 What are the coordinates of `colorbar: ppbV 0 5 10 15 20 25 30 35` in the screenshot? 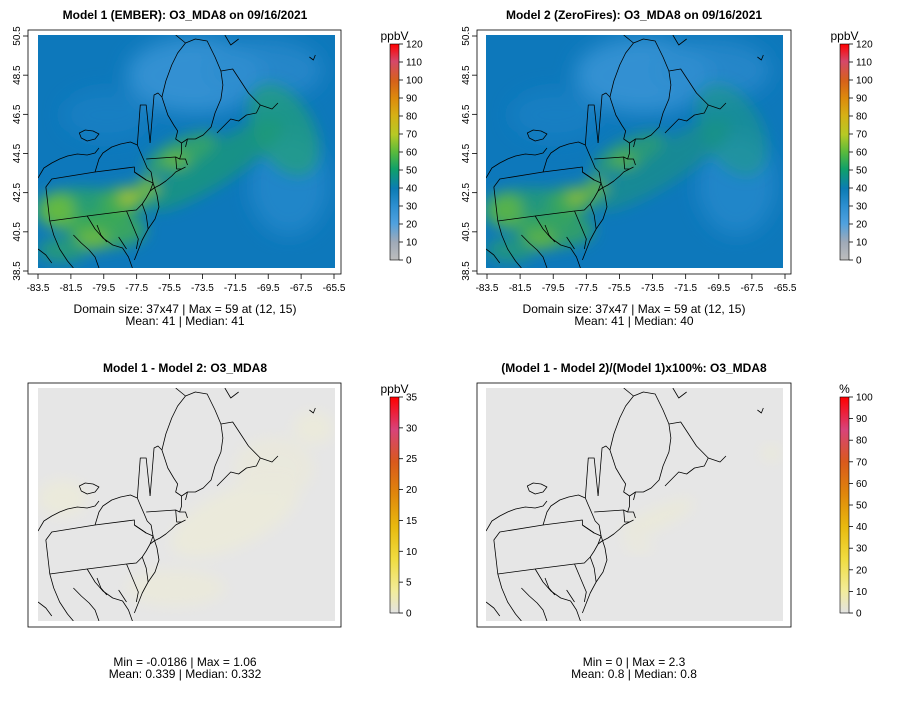 It's located at (398, 501).